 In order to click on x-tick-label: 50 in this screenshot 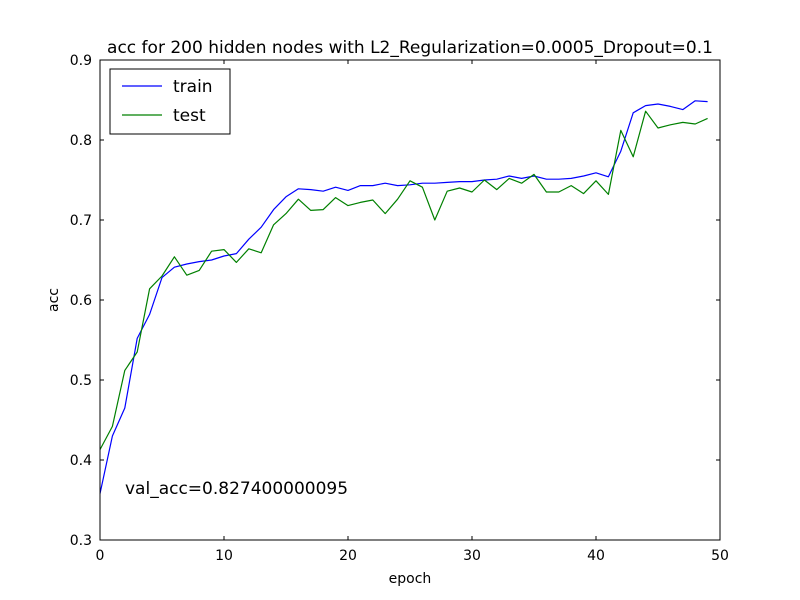, I will do `click(720, 556)`.